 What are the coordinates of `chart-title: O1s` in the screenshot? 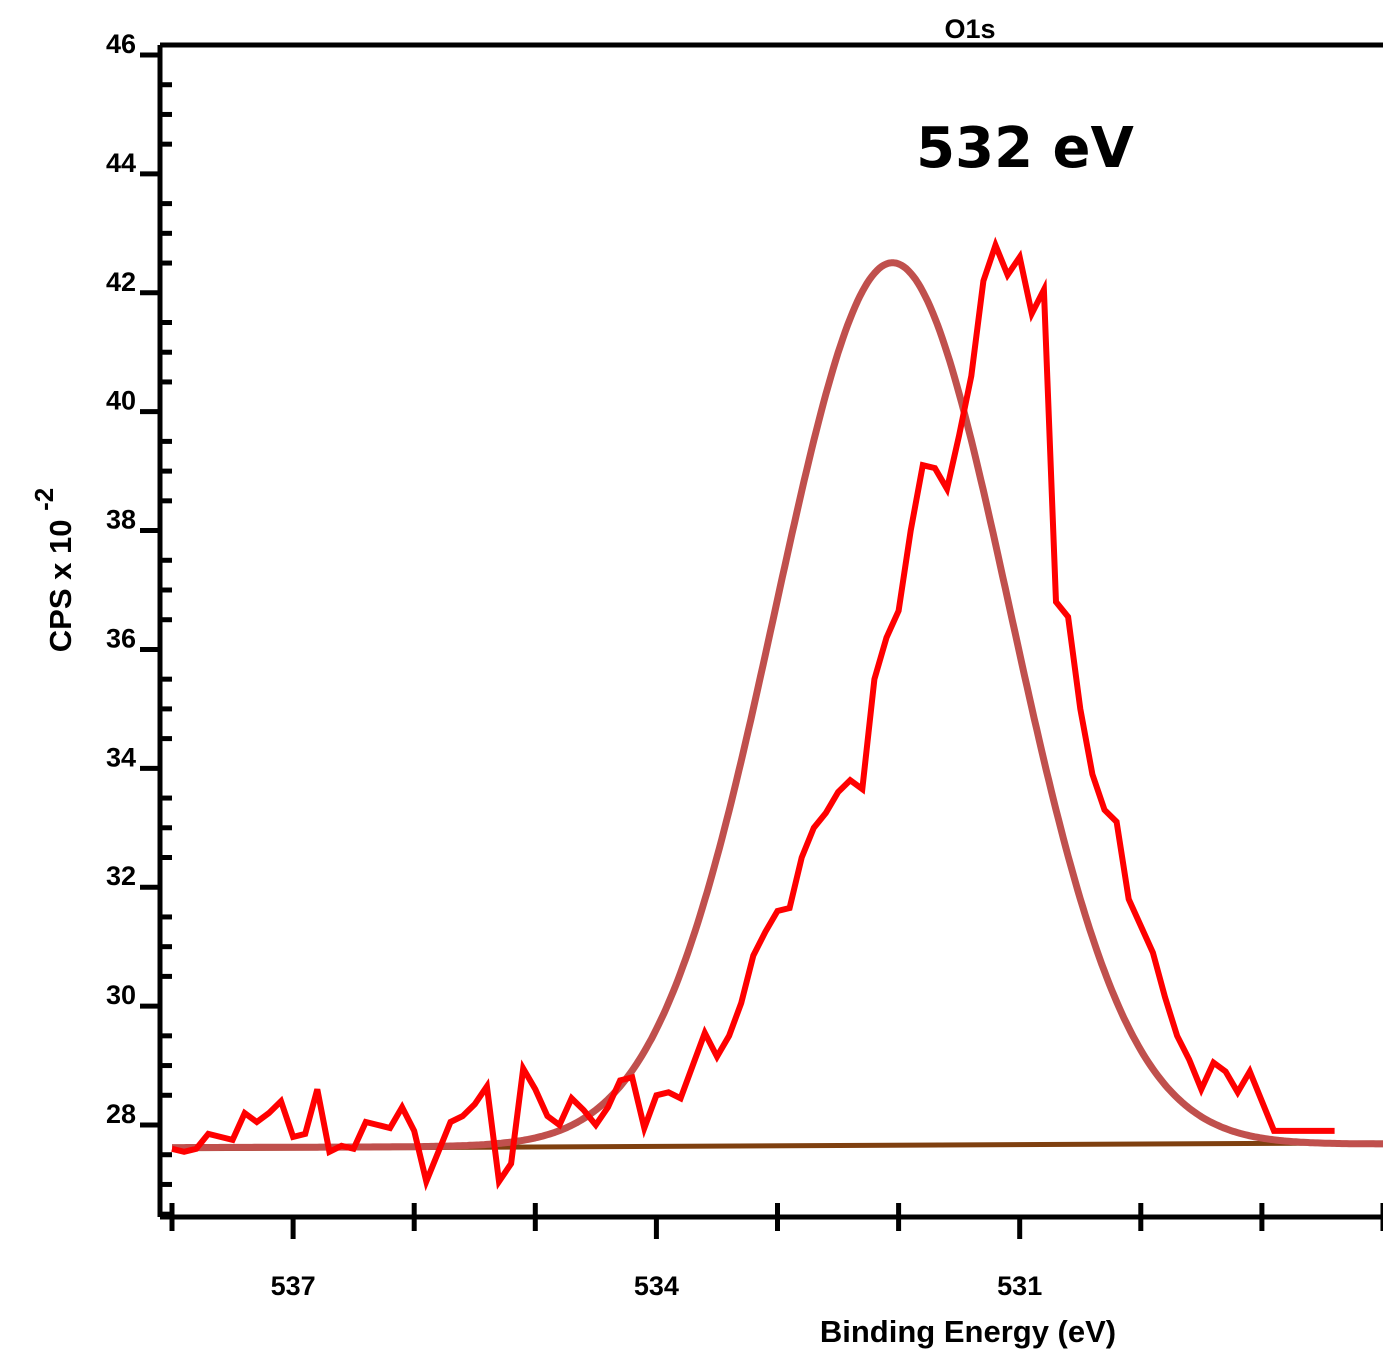 It's located at (969, 29).